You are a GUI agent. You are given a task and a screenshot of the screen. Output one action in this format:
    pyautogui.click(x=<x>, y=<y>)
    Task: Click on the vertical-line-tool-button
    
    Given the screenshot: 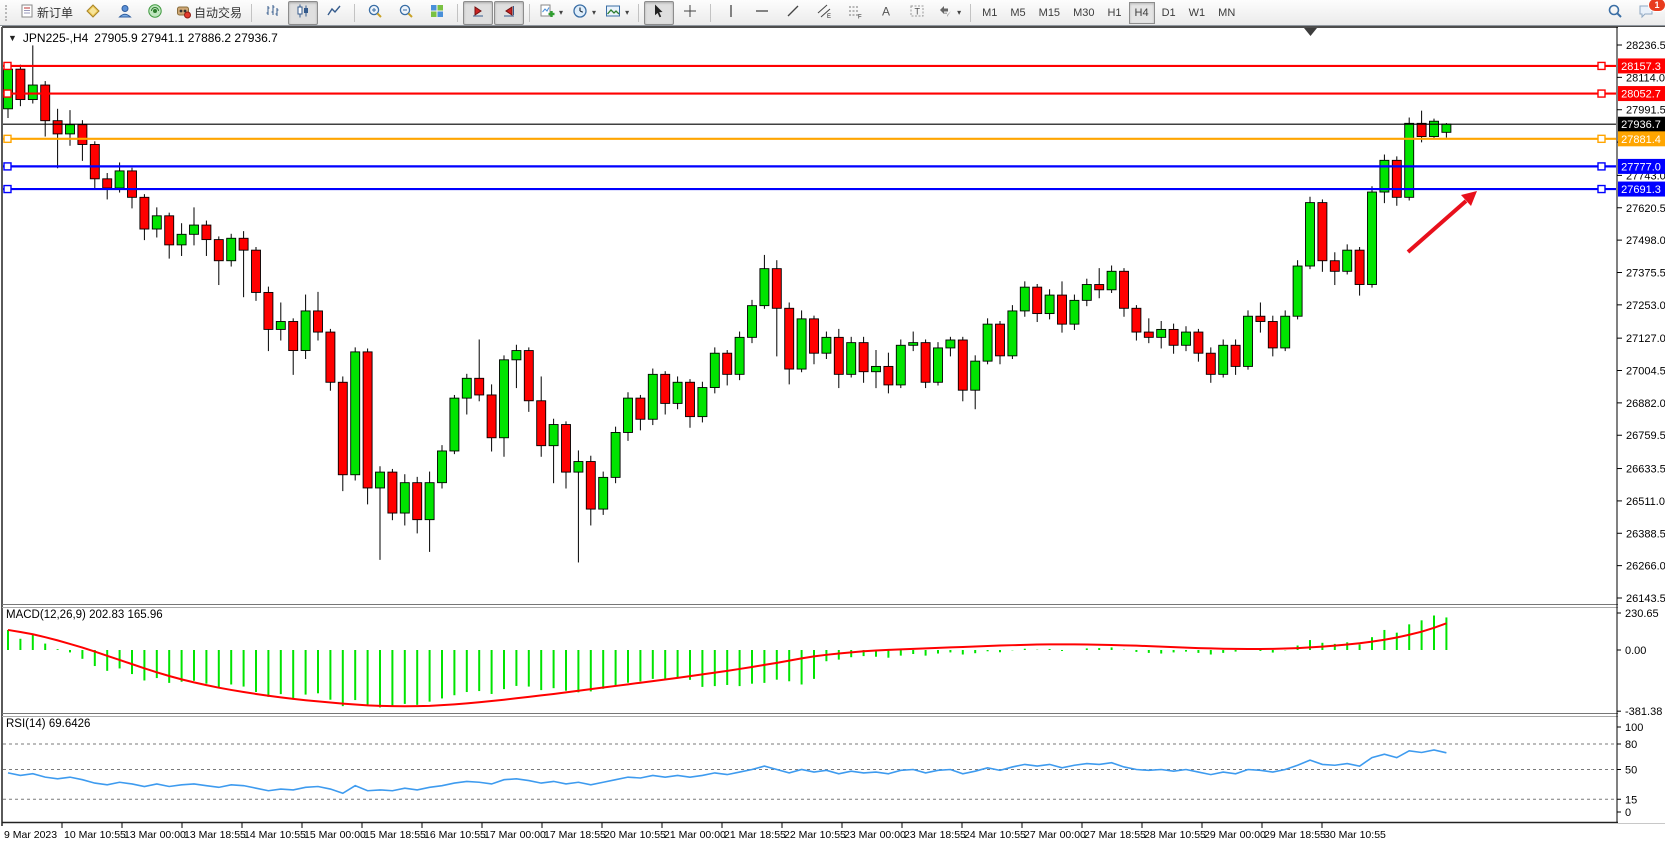 What is the action you would take?
    pyautogui.click(x=731, y=13)
    